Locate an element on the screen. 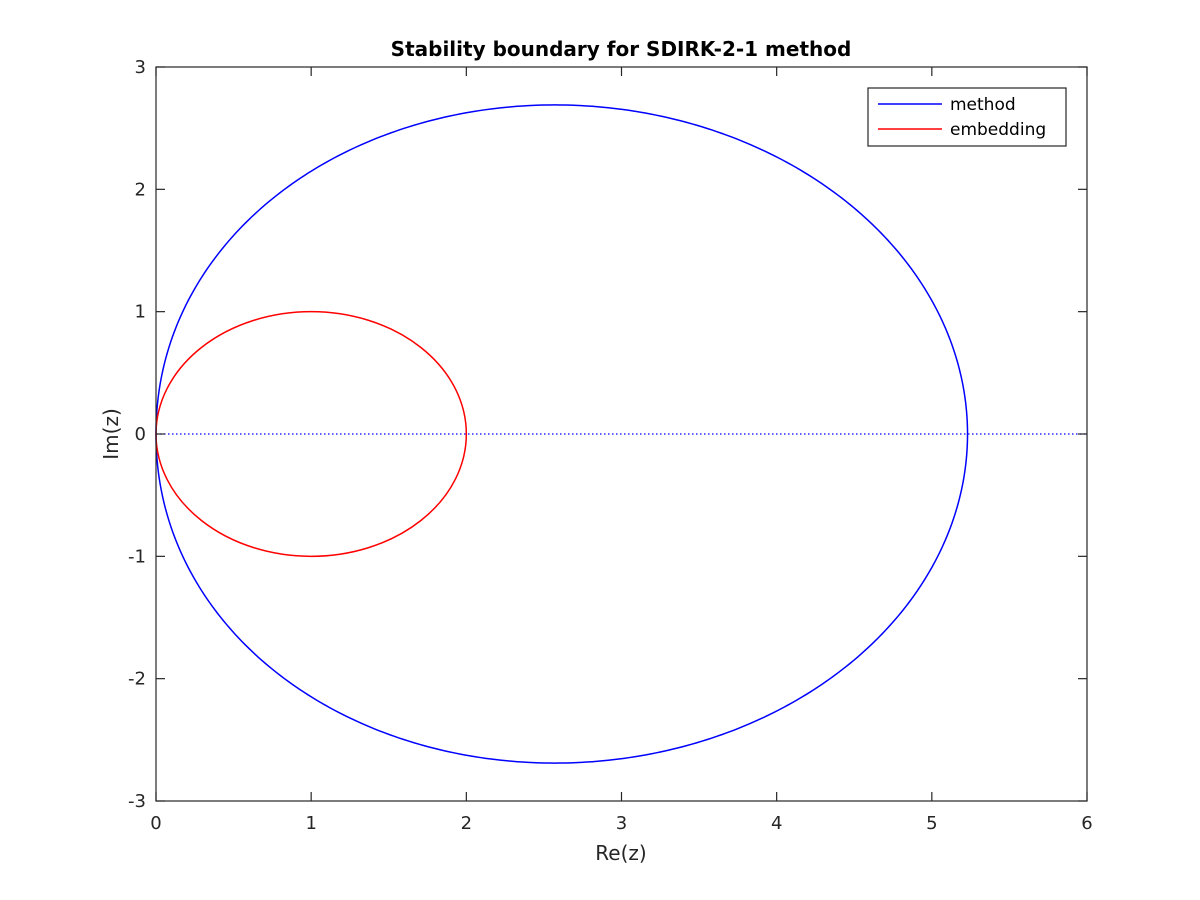 This screenshot has width=1200, height=900. x-tick-label: 6 is located at coordinates (1086, 823).